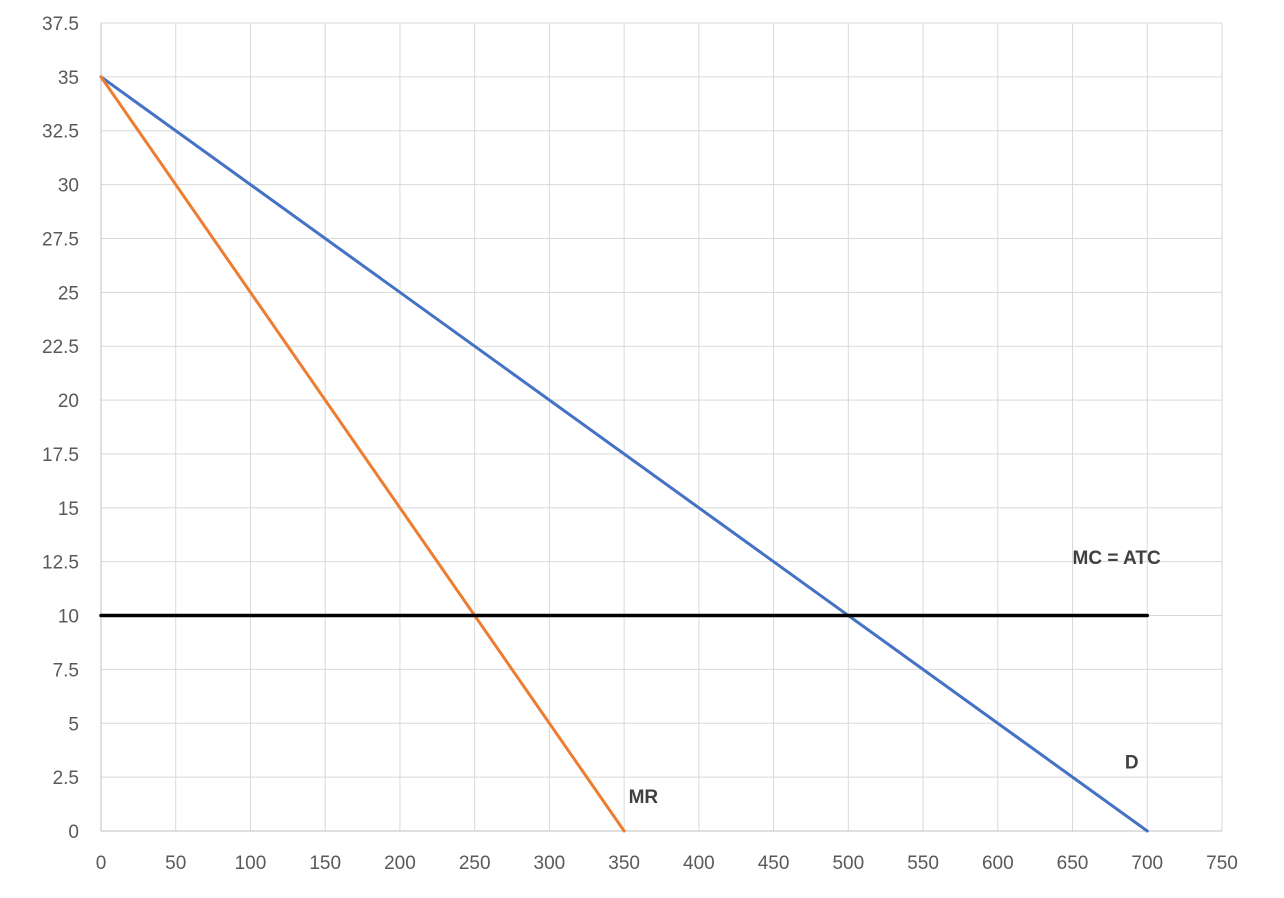 This screenshot has width=1284, height=898. What do you see at coordinates (923, 863) in the screenshot?
I see `x-tick-label: 550` at bounding box center [923, 863].